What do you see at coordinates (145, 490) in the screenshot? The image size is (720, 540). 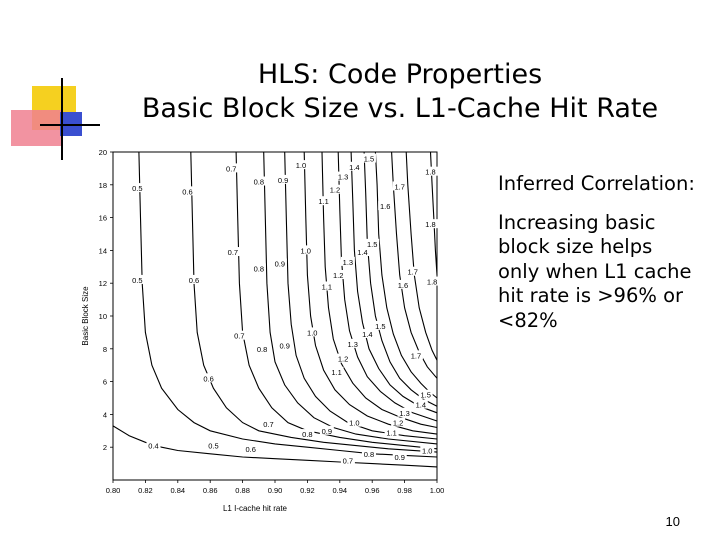 I see `x-tick-label: 0.82` at bounding box center [145, 490].